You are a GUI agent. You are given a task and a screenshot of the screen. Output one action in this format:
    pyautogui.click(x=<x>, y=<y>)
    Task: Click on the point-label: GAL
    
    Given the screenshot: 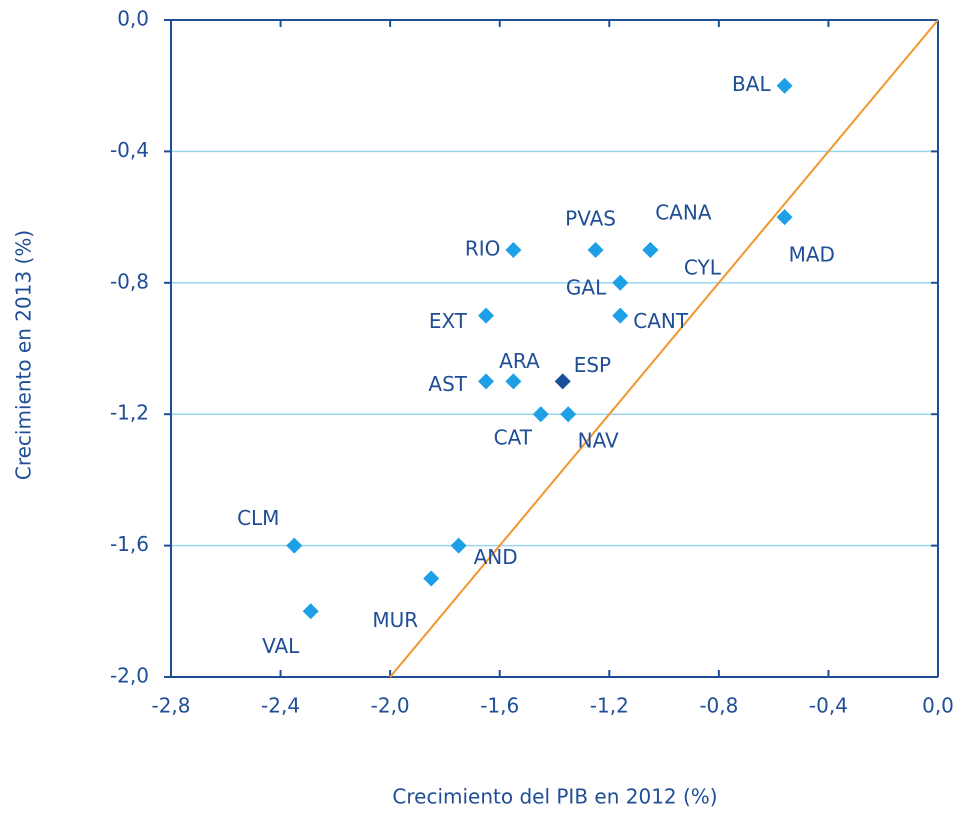 What is the action you would take?
    pyautogui.click(x=586, y=287)
    